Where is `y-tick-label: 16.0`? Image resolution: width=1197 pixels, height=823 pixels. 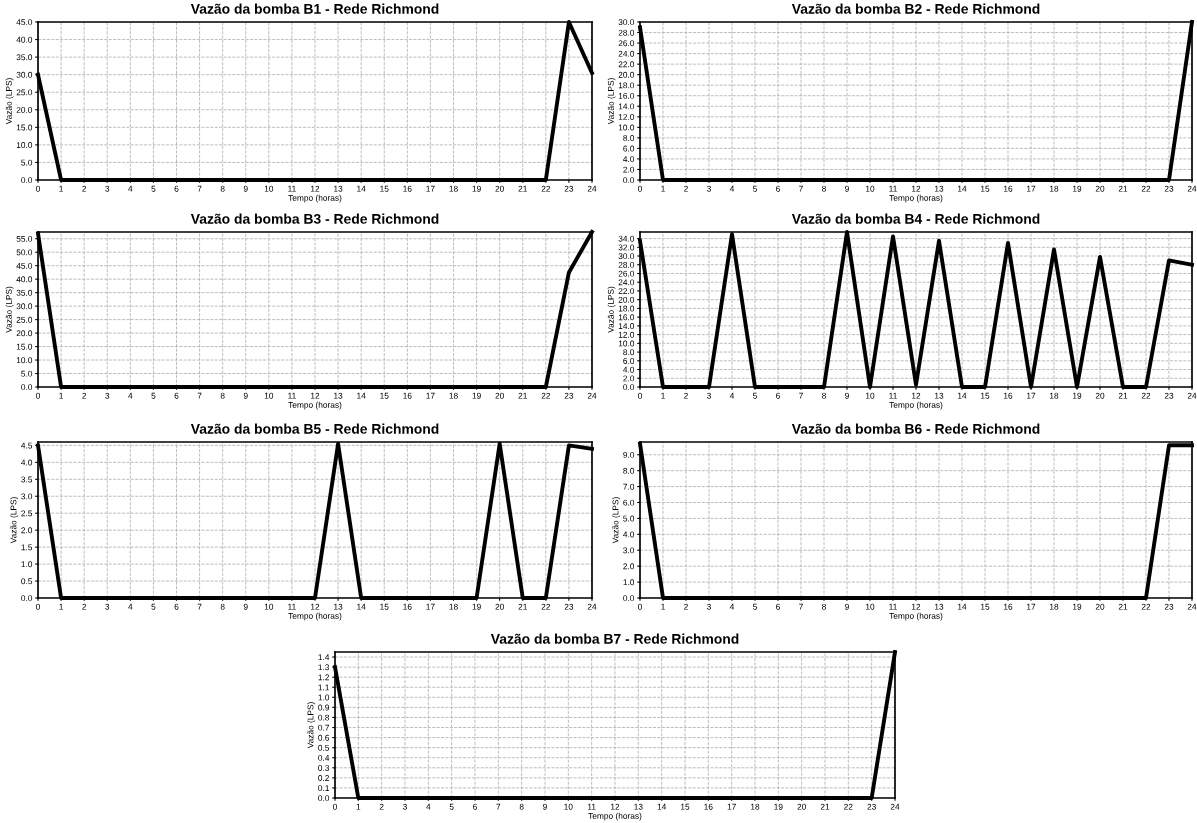 y-tick-label: 16.0 is located at coordinates (626, 95).